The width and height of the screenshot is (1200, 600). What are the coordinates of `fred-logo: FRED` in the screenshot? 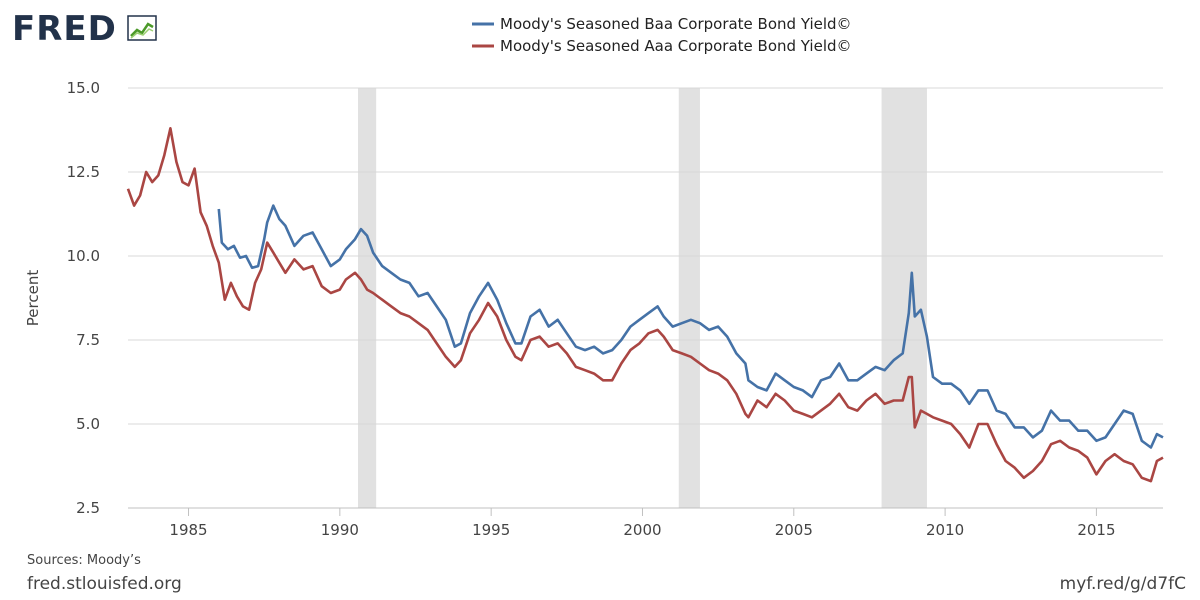 It's located at (84, 29).